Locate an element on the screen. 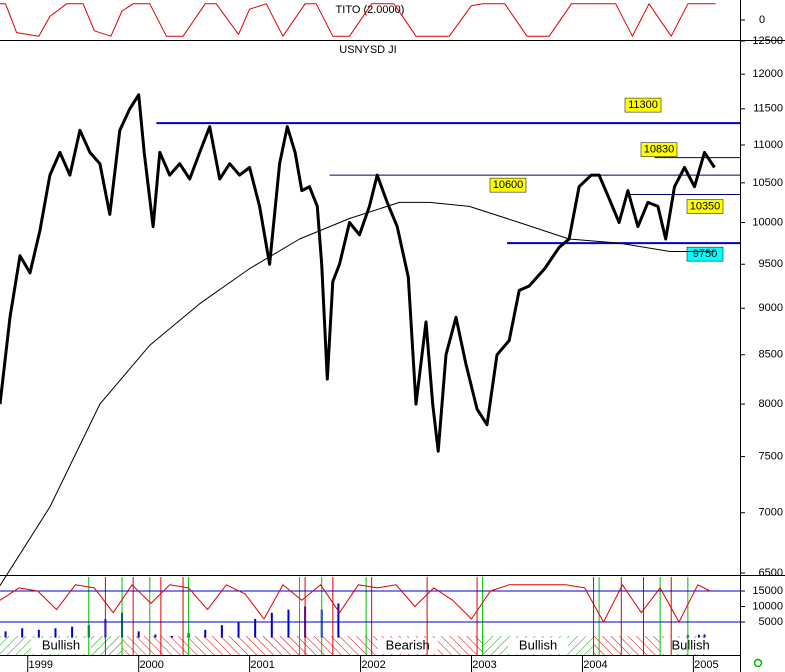  y-tick-label: 12000 is located at coordinates (767, 74).